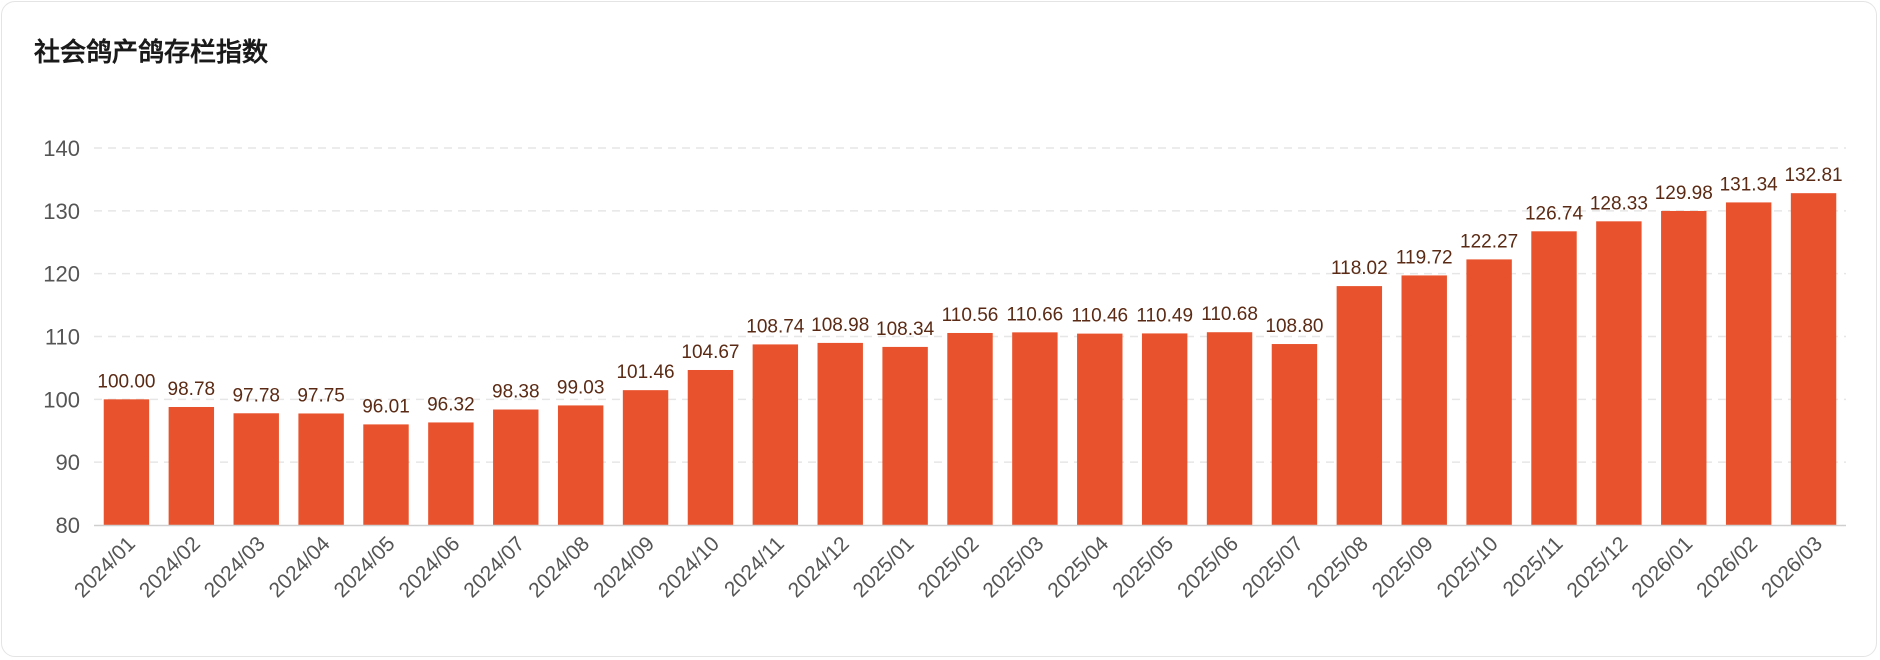 The width and height of the screenshot is (1880, 660). What do you see at coordinates (1749, 184) in the screenshot?
I see `bar-value-label: 131.34` at bounding box center [1749, 184].